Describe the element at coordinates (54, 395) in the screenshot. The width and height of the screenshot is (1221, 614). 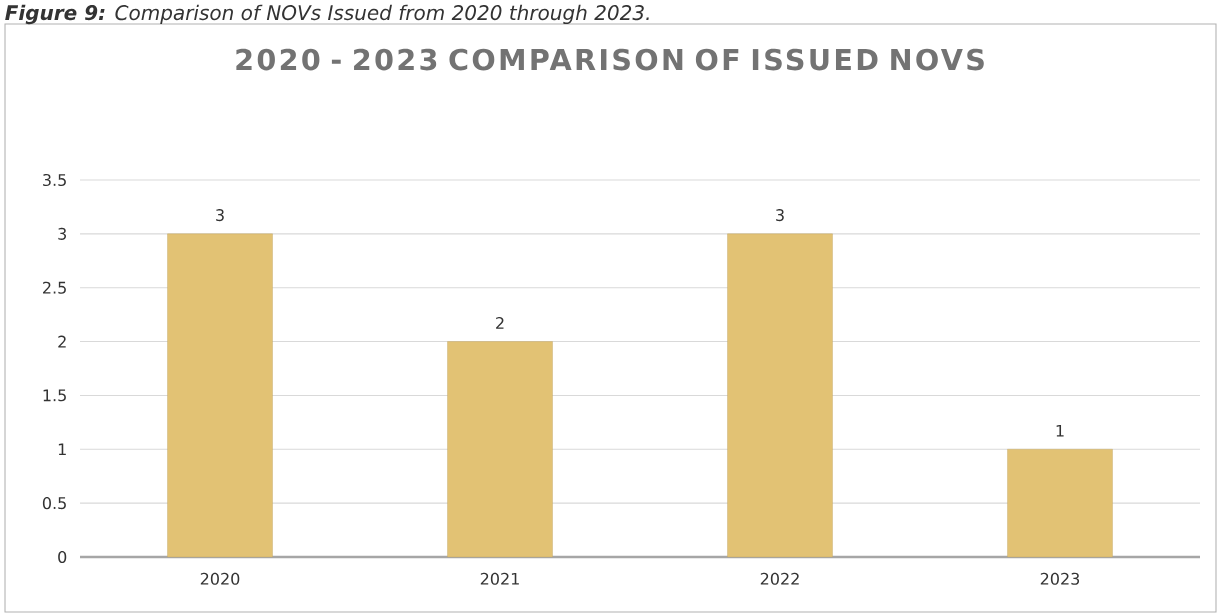
I see `y-tick-label: 1.5` at that location.